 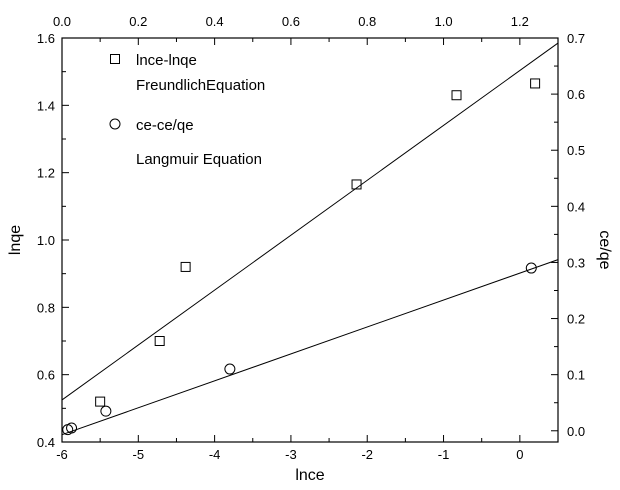 I want to click on right-axis-tick-label: 0.0, so click(x=576, y=431).